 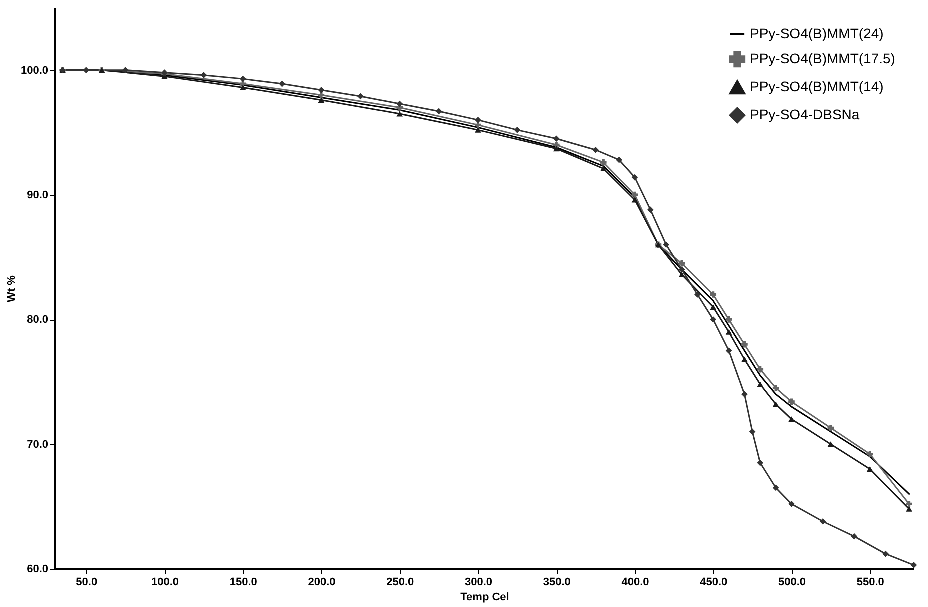 What do you see at coordinates (37, 320) in the screenshot?
I see `y-tick-label: 80.0` at bounding box center [37, 320].